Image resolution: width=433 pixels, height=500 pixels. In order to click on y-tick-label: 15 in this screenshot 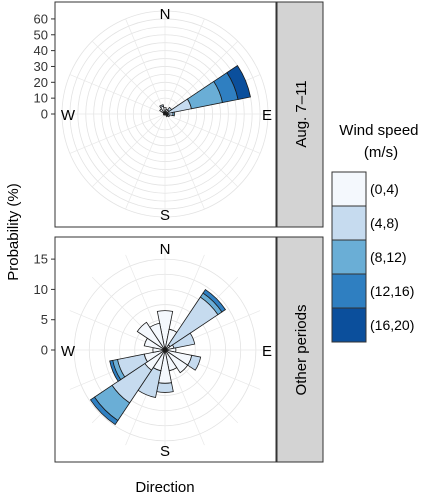, I will do `click(41, 259)`.